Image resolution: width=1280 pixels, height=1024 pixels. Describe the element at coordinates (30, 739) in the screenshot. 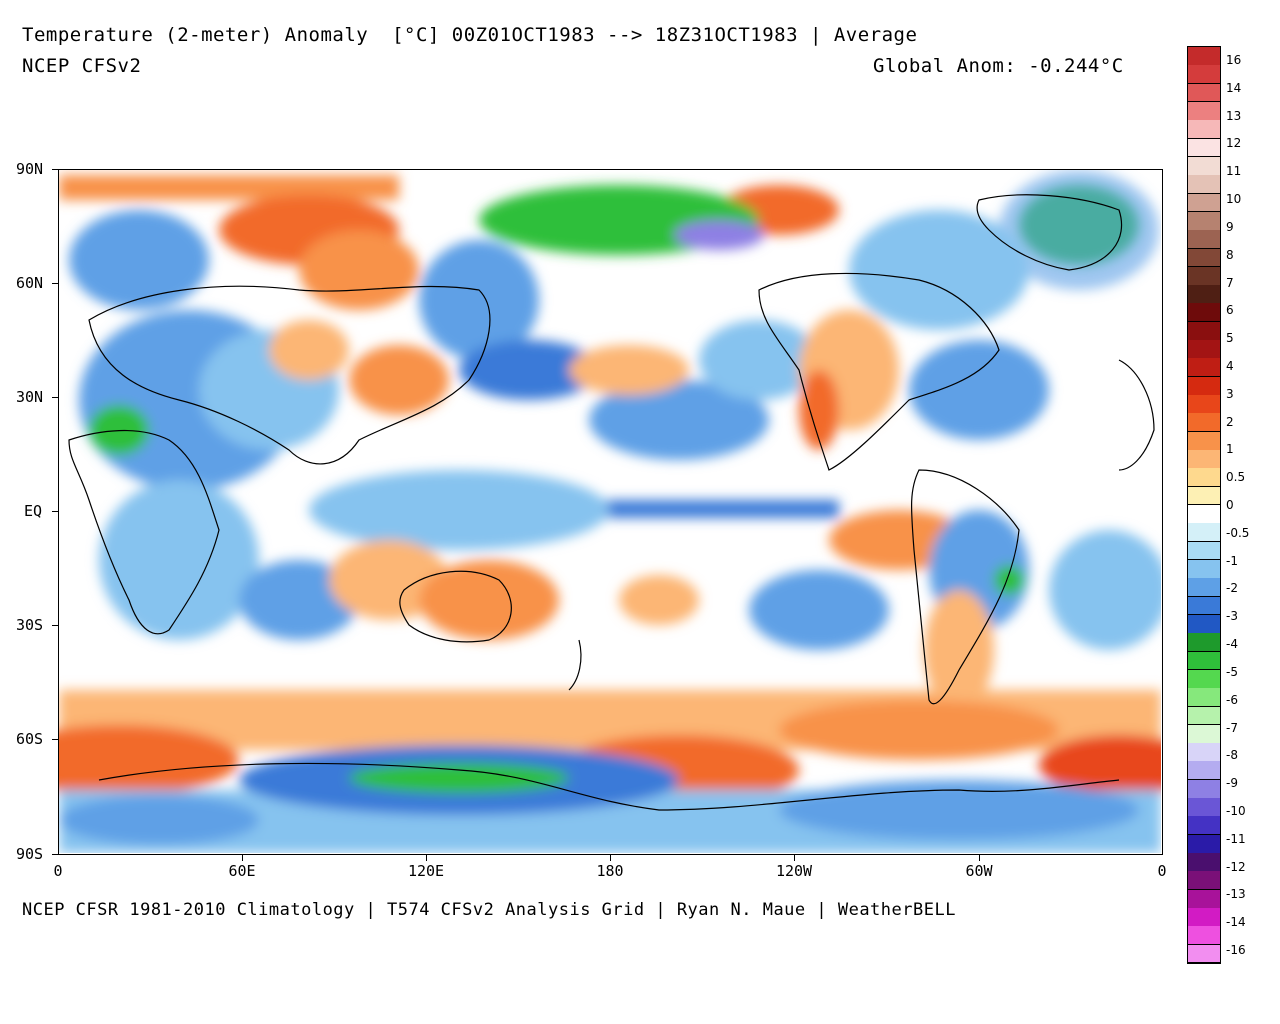

I see `lat-label-60s: 60S` at that location.